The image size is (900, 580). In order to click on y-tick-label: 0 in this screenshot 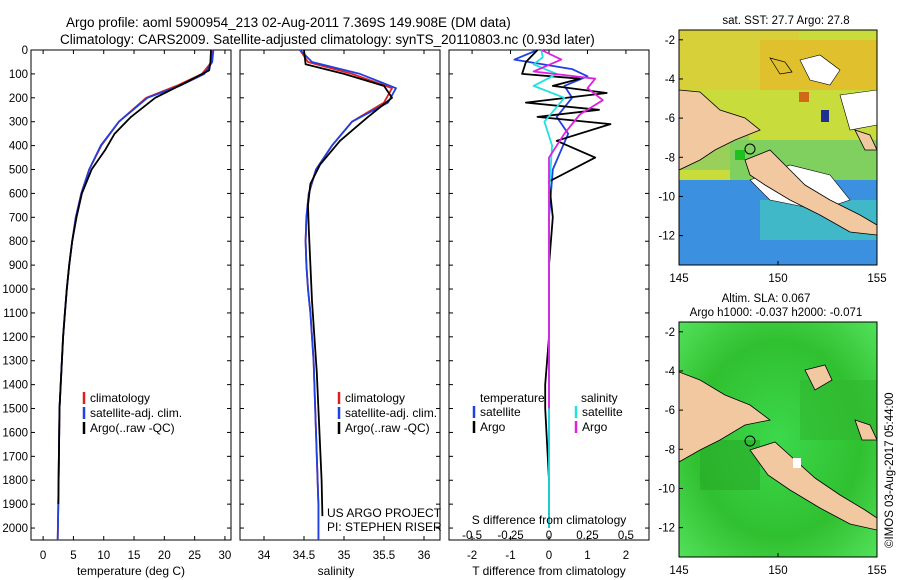, I will do `click(25, 51)`.